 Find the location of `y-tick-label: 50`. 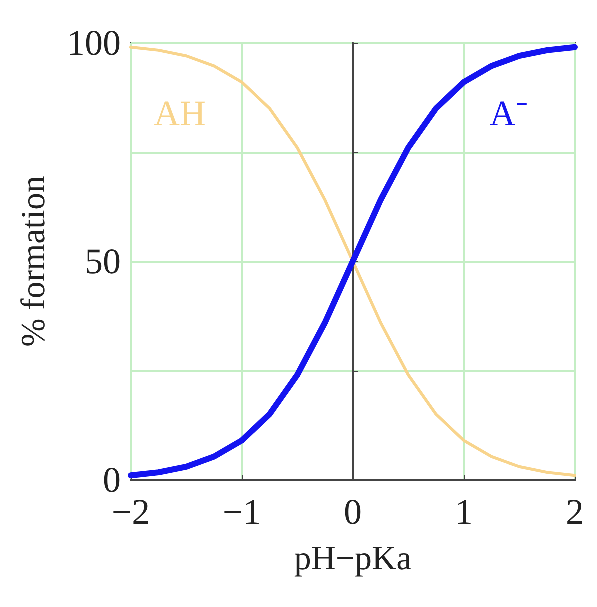

y-tick-label: 50 is located at coordinates (103, 262).